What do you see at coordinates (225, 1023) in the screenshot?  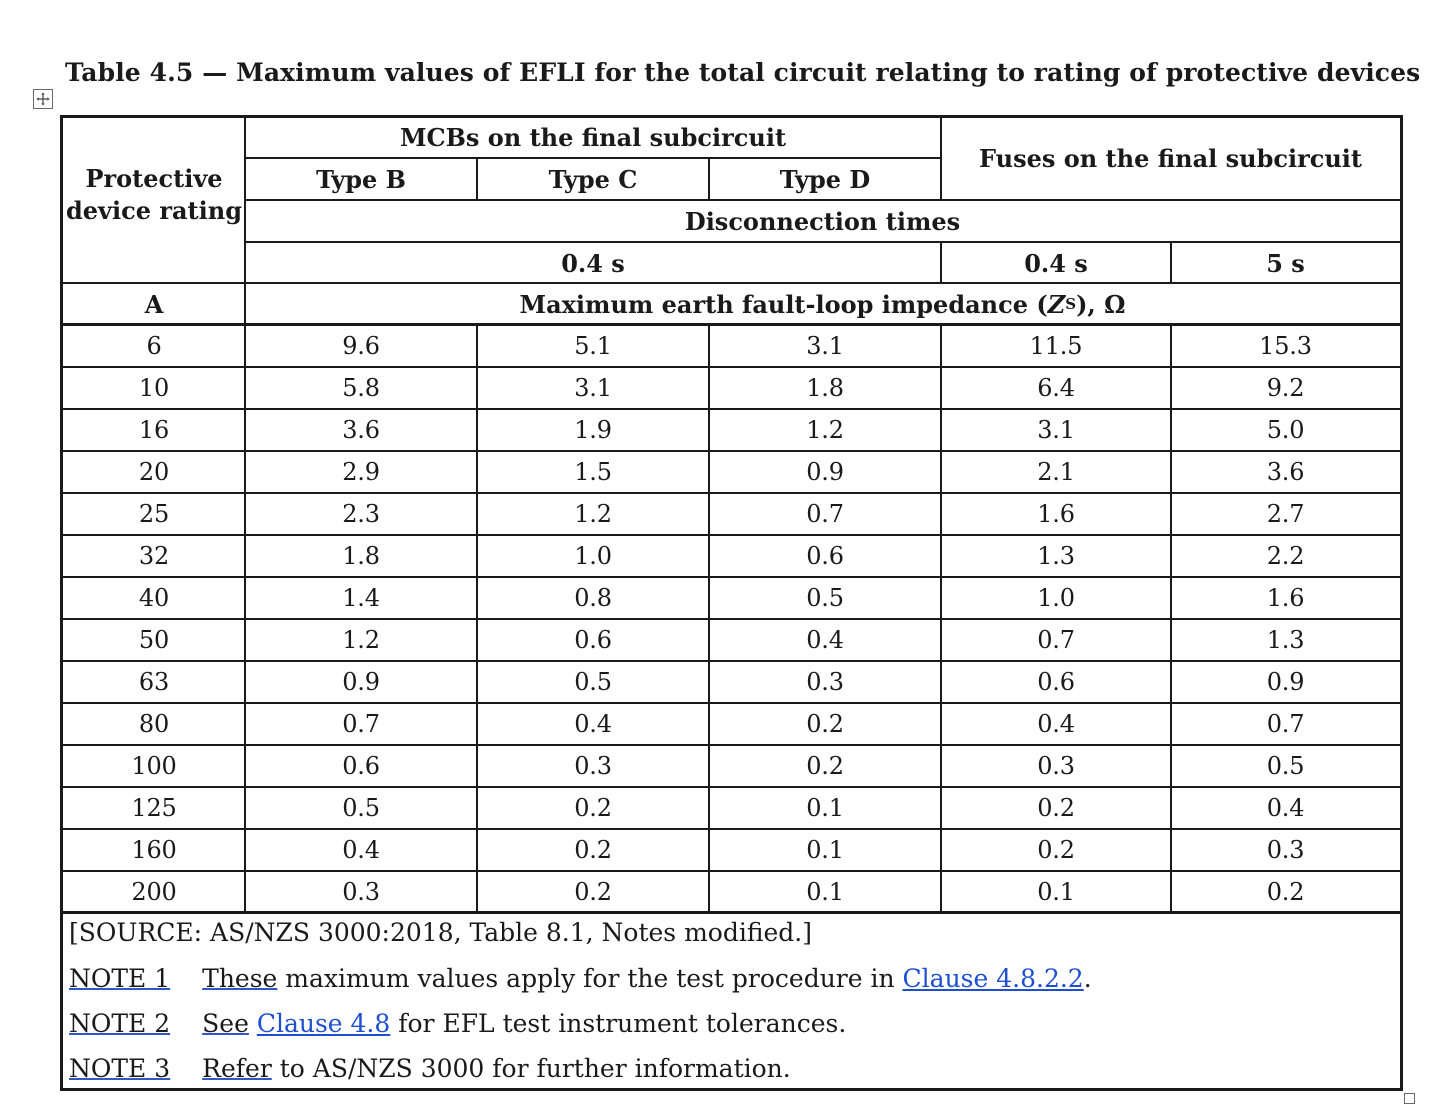 I see `note-2-word: See` at bounding box center [225, 1023].